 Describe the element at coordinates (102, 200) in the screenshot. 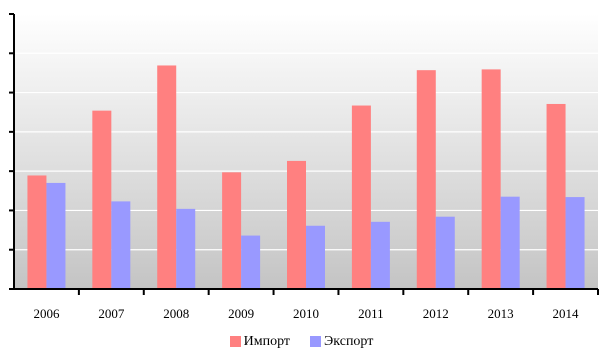

I see `bar-import-2007` at that location.